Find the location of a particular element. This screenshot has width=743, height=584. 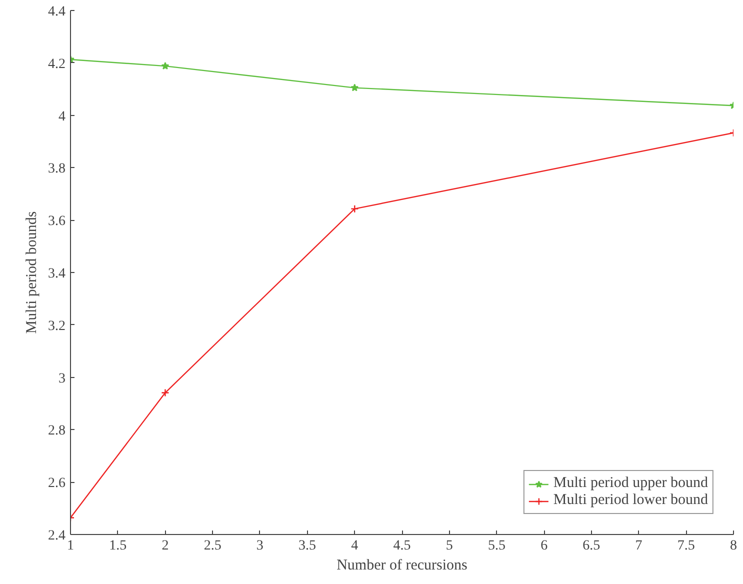

y-tick-label: 2.4 is located at coordinates (57, 536).